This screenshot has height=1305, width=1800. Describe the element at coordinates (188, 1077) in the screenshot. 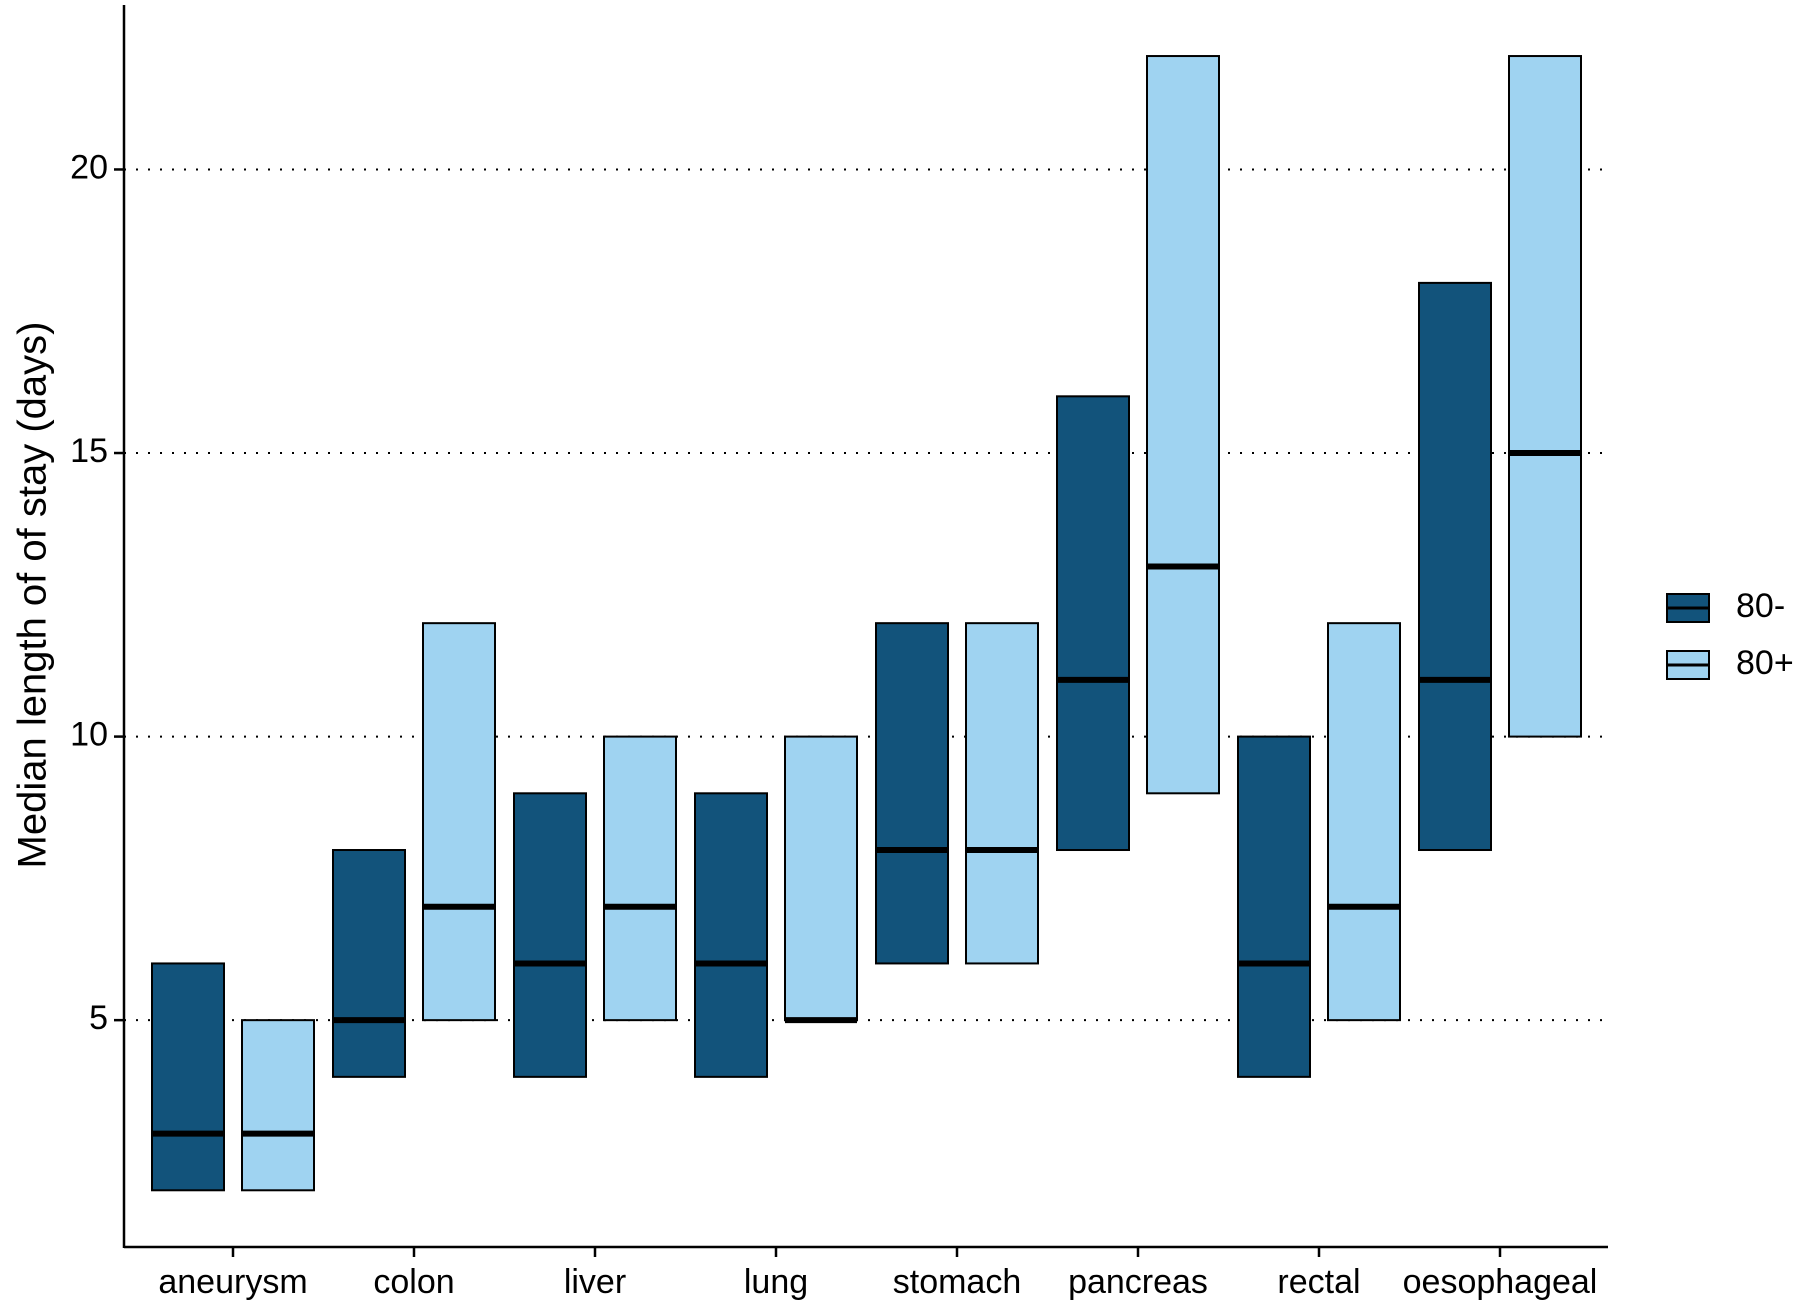

I see `box-aneurysm-80-` at that location.